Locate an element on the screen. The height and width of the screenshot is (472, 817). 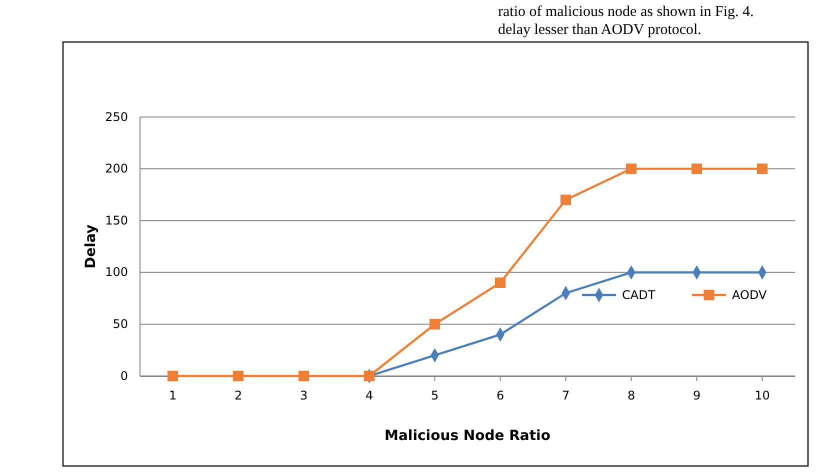
x-tick-label: 6 is located at coordinates (500, 395).